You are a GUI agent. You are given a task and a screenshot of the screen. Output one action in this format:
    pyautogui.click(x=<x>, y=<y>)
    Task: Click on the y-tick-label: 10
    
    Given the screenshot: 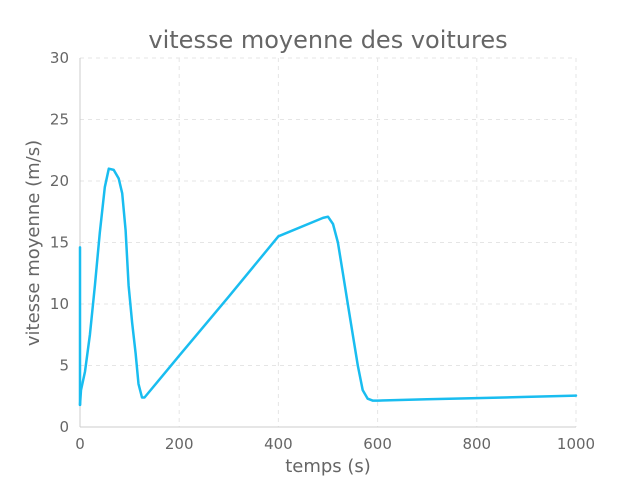 What is the action you would take?
    pyautogui.click(x=59, y=304)
    